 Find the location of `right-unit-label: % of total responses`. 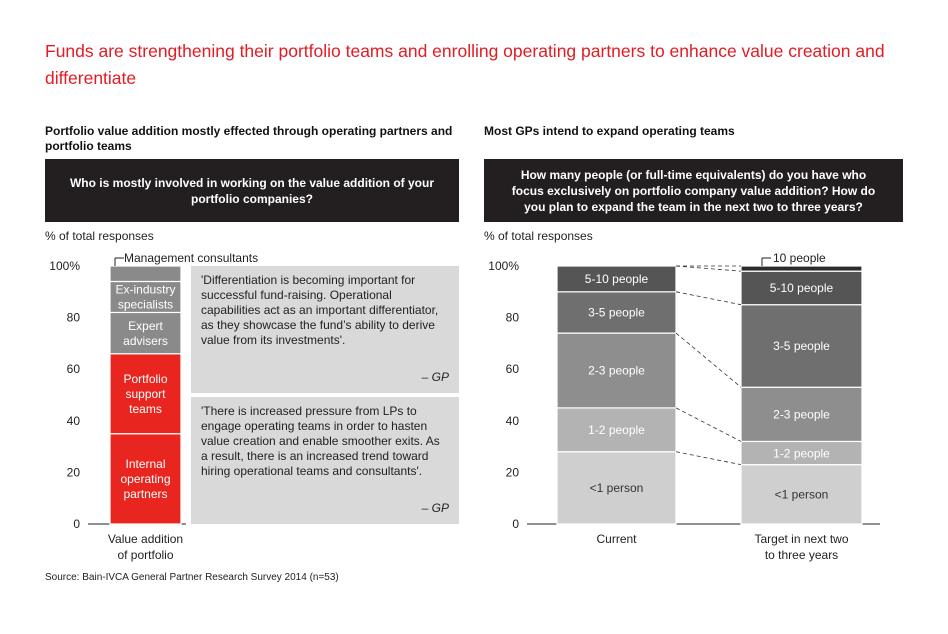

right-unit-label: % of total responses is located at coordinates (538, 236).